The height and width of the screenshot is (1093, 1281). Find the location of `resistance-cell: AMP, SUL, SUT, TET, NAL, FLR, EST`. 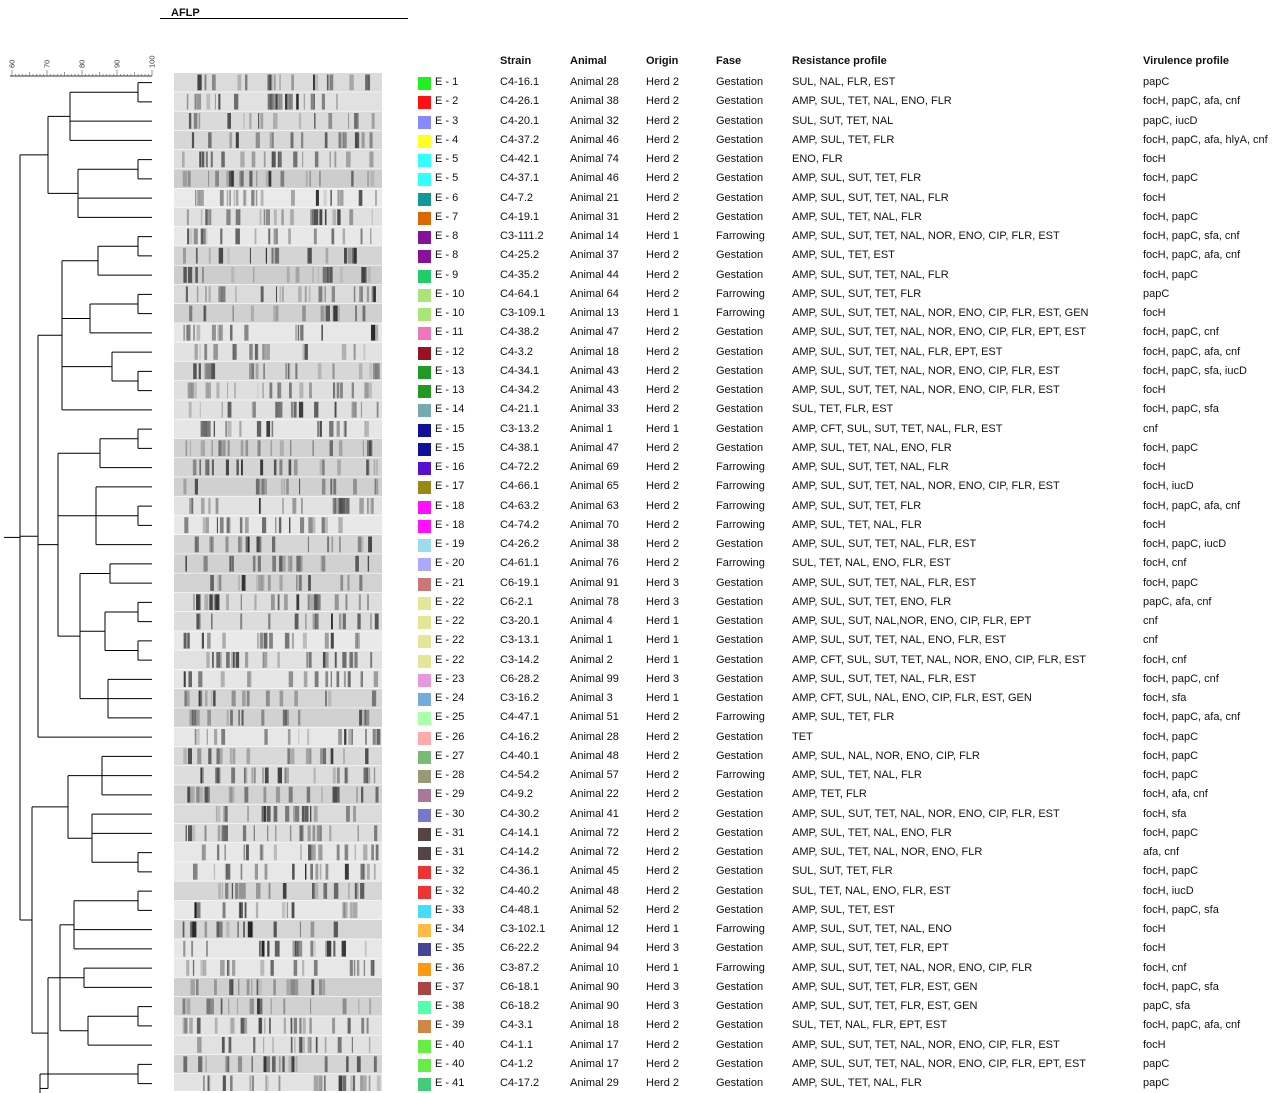

resistance-cell: AMP, SUL, SUT, TET, NAL, FLR, EST is located at coordinates (884, 678).